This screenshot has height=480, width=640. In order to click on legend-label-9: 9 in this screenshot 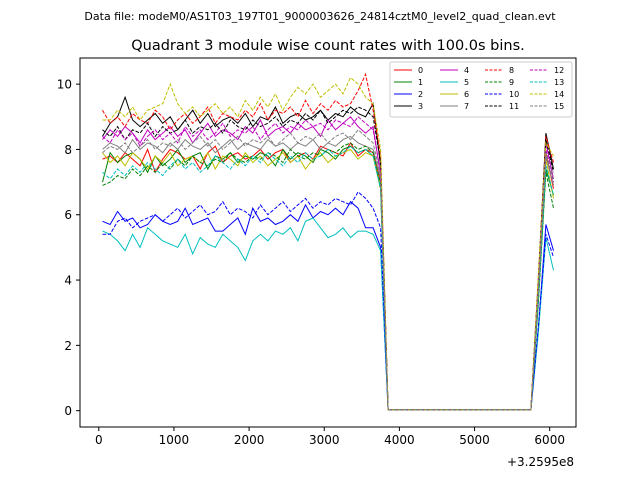, I will do `click(511, 82)`.